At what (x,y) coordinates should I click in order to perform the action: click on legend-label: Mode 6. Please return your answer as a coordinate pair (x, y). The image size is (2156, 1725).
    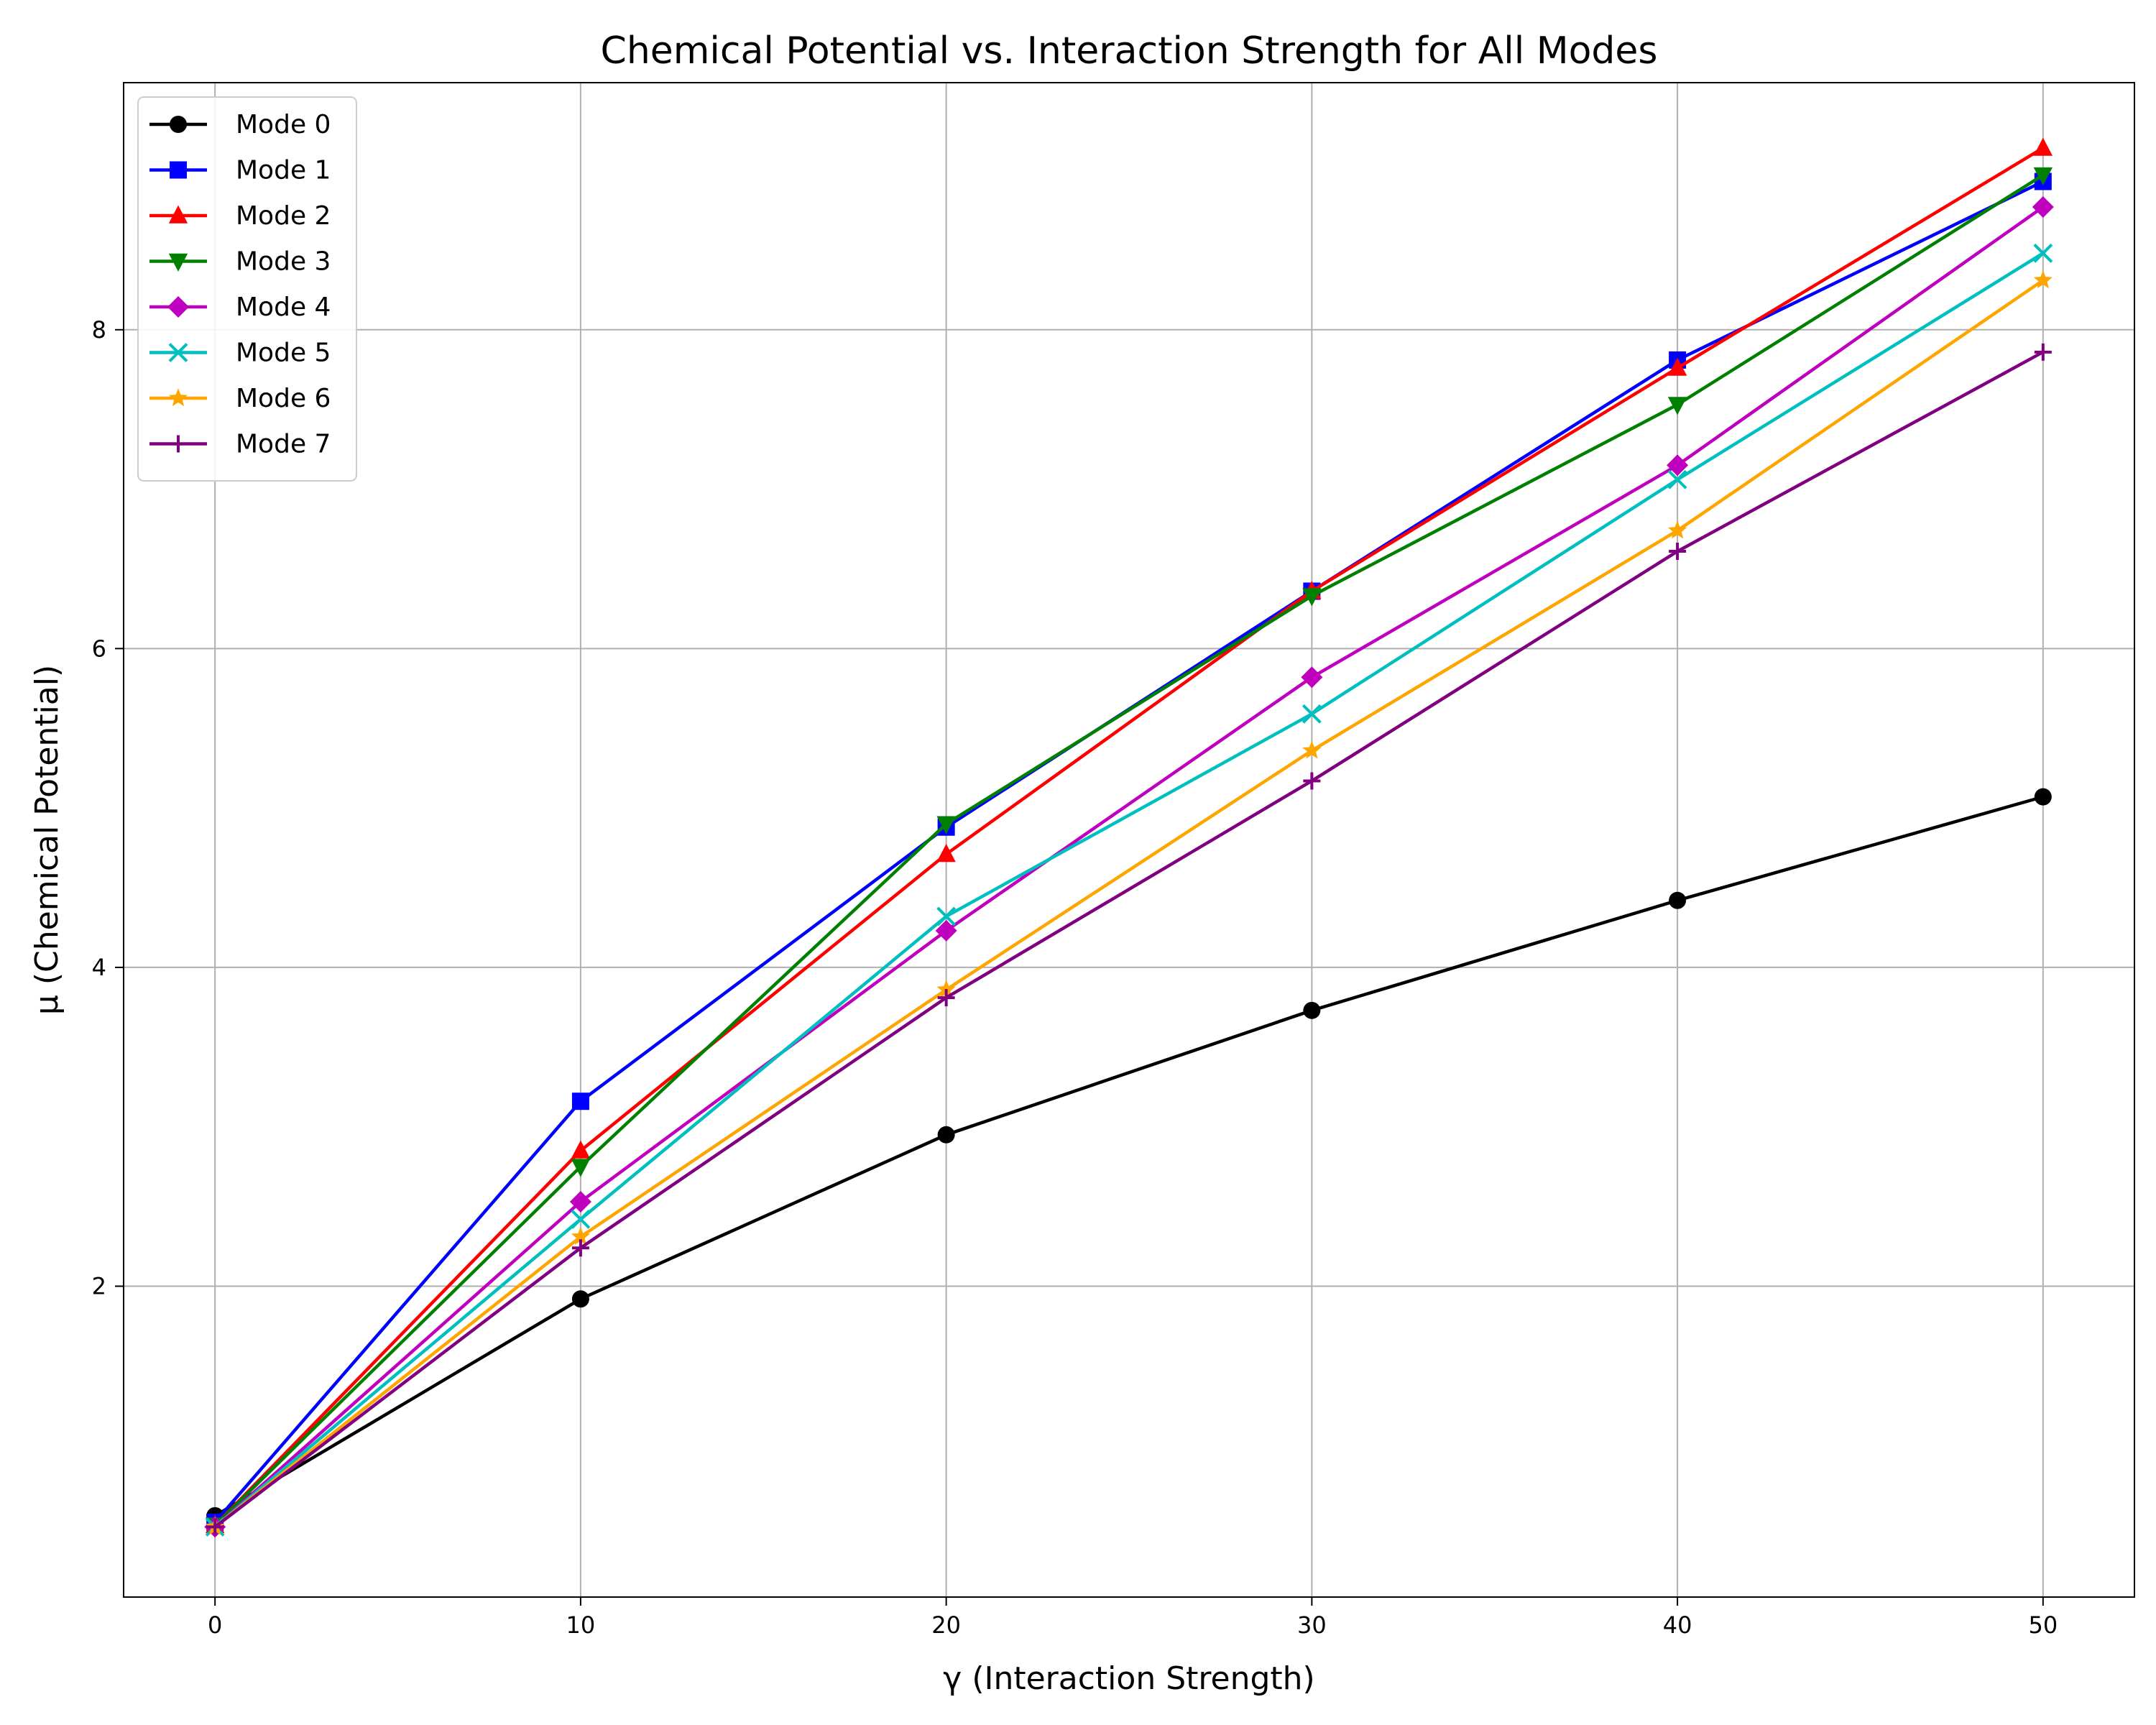
    Looking at the image, I should click on (283, 398).